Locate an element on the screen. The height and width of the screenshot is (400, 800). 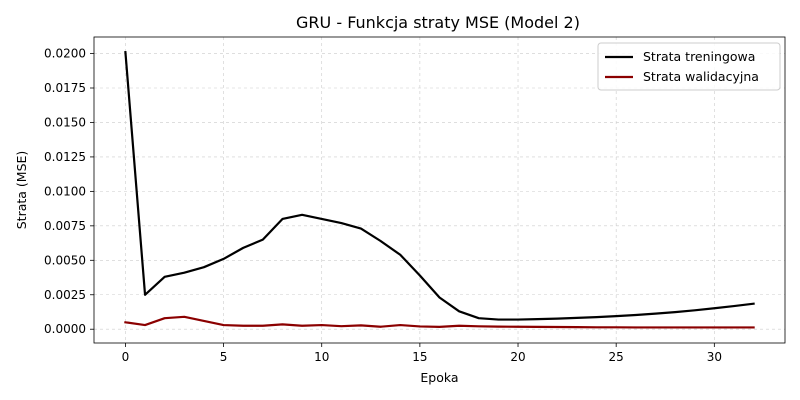
x-tick-label: 5 is located at coordinates (224, 357).